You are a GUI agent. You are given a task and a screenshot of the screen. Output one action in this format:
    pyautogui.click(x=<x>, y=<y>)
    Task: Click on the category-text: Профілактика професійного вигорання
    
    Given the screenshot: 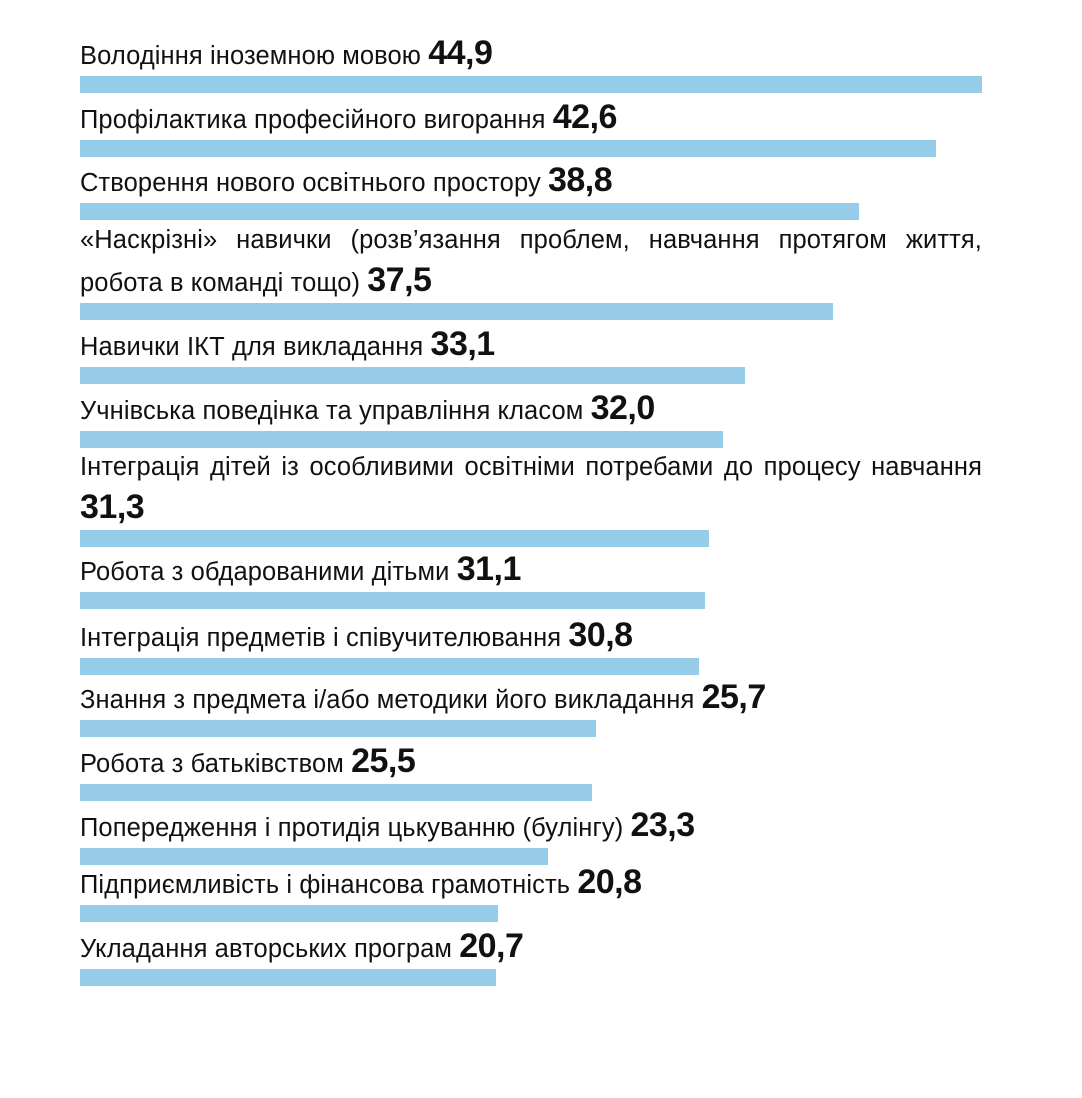 What is the action you would take?
    pyautogui.click(x=316, y=120)
    